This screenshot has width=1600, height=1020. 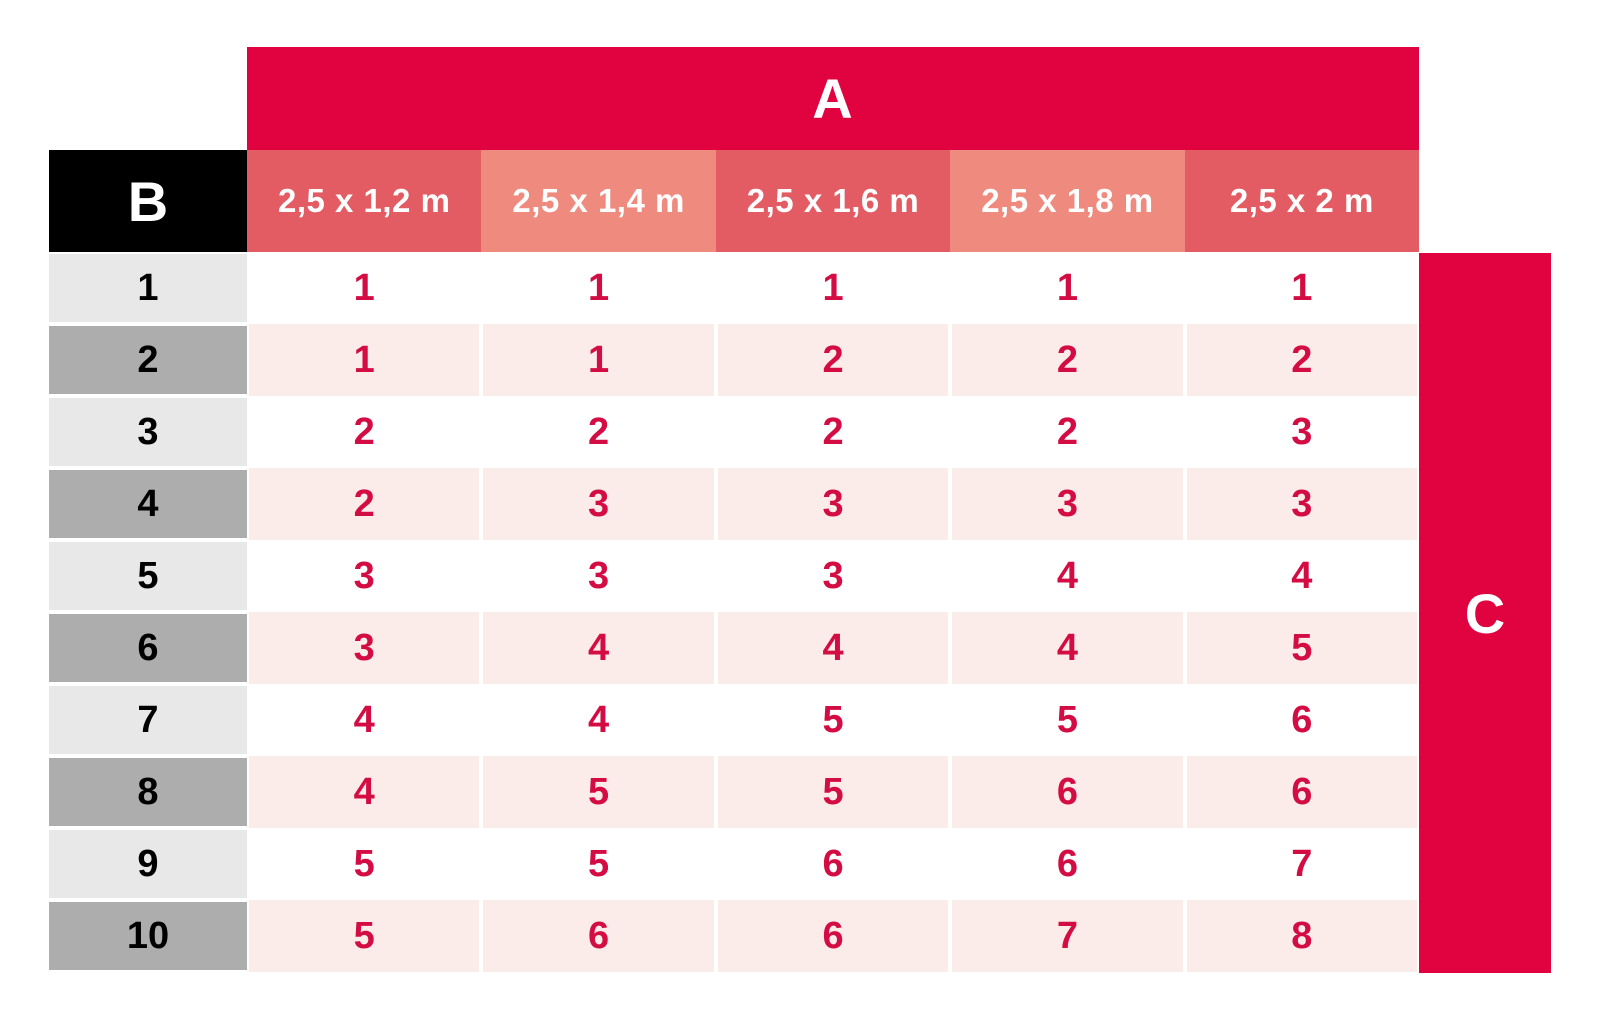 I want to click on column-header: 2,5 x 1,8 m, so click(x=1067, y=201).